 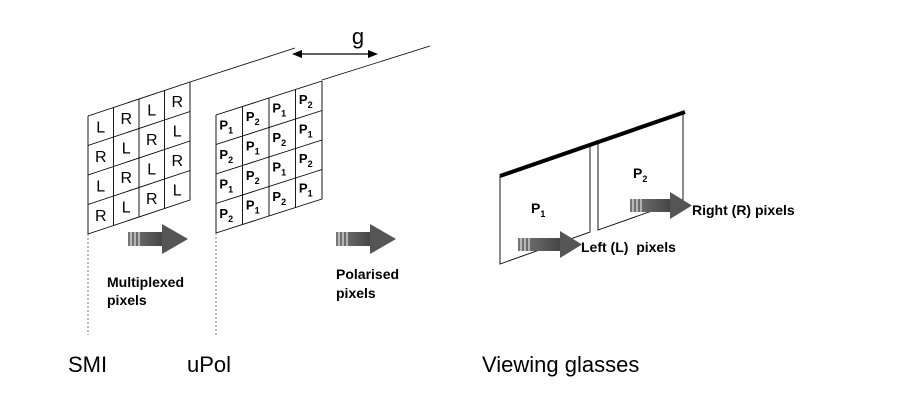 I want to click on gap-dimension: g, so click(x=335, y=41).